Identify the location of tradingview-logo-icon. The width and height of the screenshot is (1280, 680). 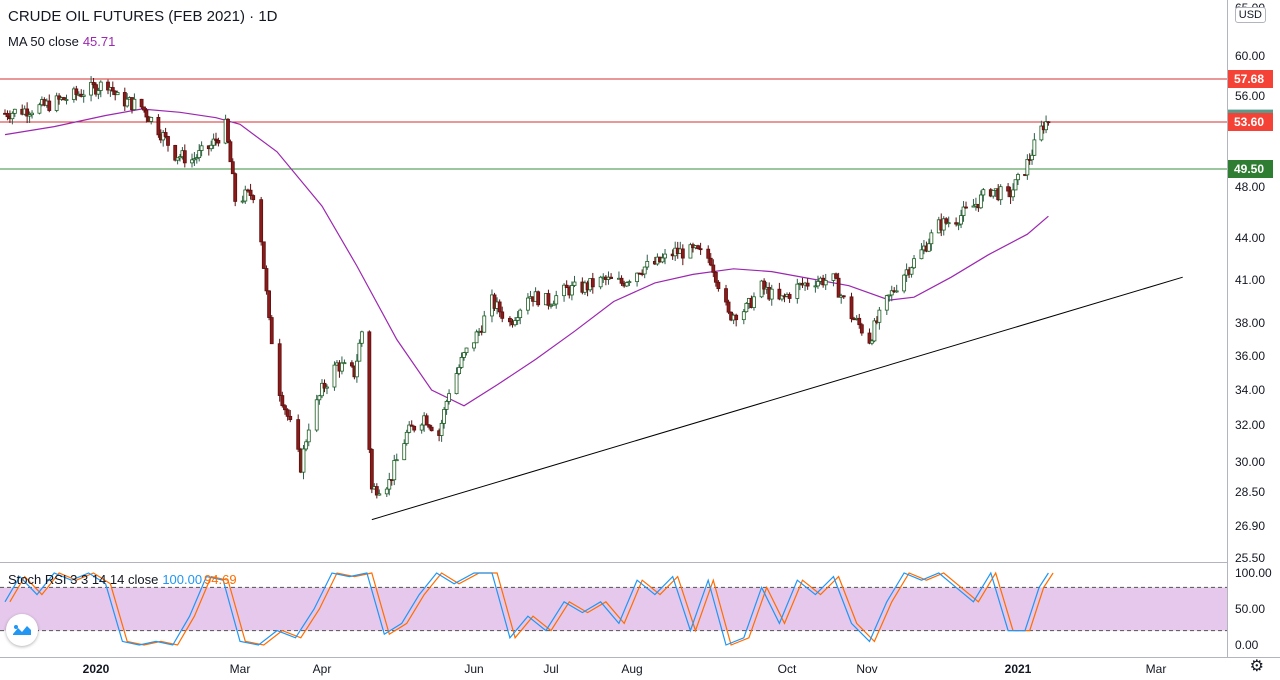
(22, 630).